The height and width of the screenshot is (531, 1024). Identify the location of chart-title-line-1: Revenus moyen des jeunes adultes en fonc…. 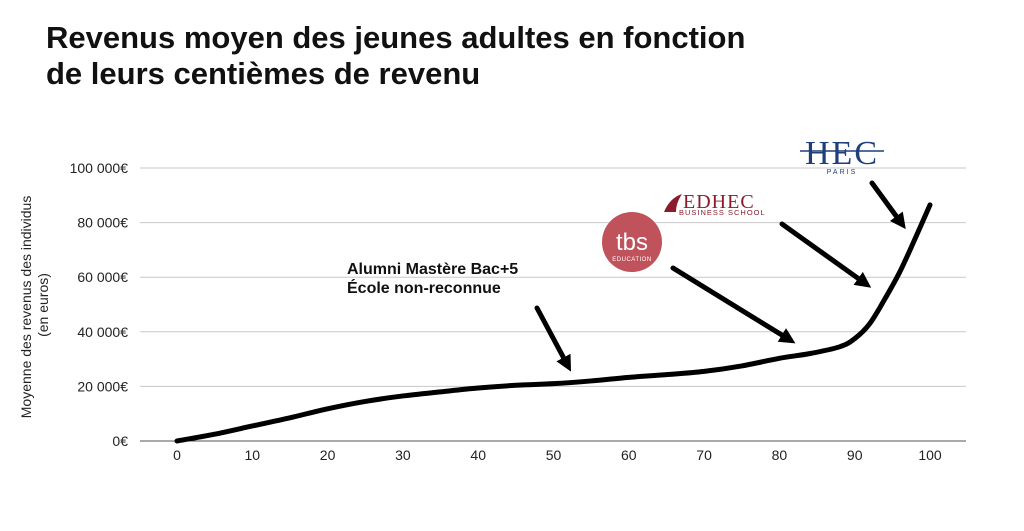
(396, 37).